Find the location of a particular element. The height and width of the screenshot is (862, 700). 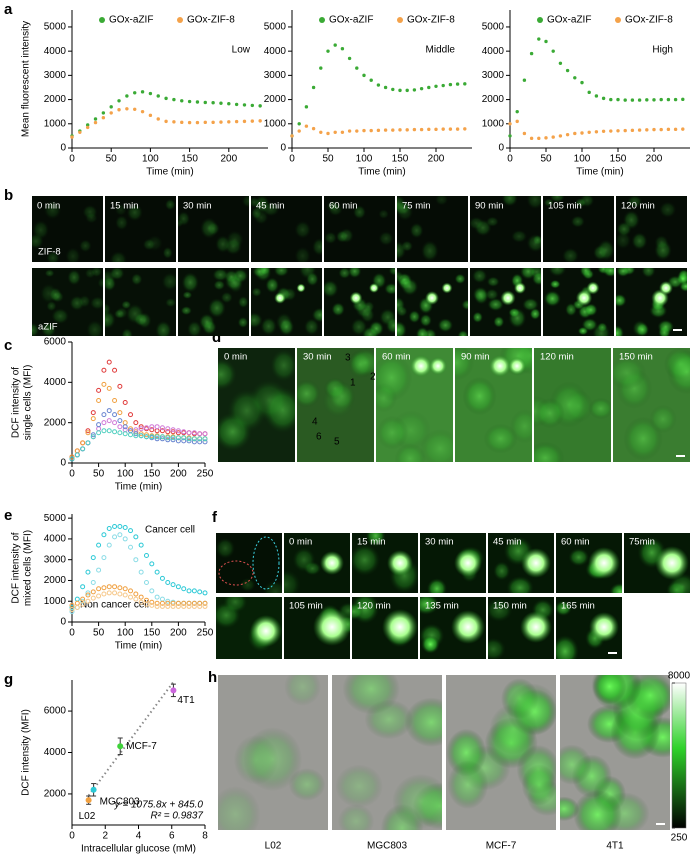

panel-letter: b is located at coordinates (8, 195).